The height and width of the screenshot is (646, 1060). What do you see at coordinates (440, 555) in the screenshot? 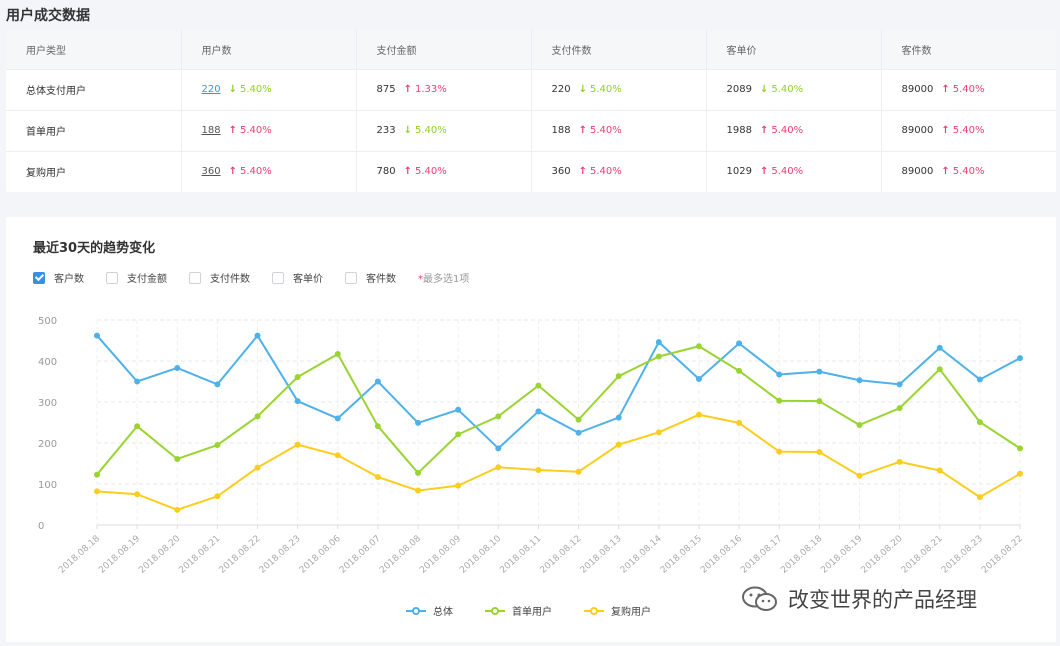
I see `x-tick-label: 2018.08.09` at bounding box center [440, 555].